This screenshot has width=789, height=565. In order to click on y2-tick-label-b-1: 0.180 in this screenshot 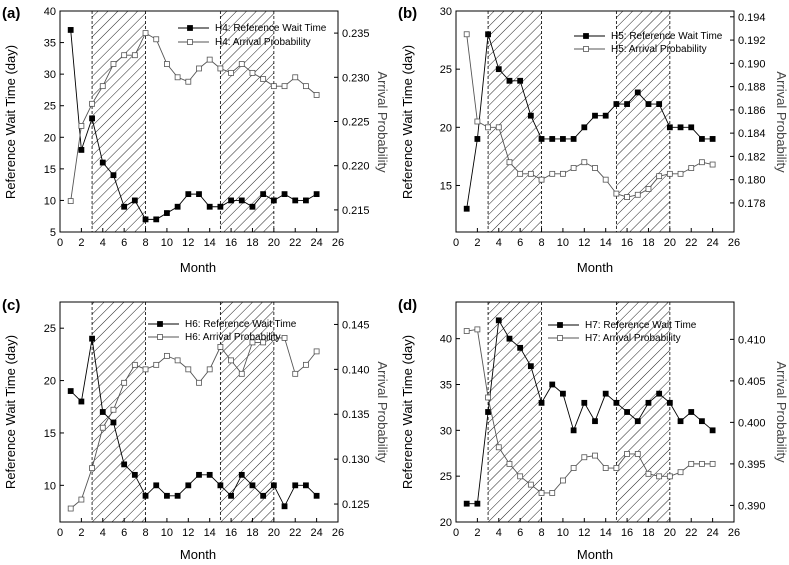, I will do `click(752, 181)`.